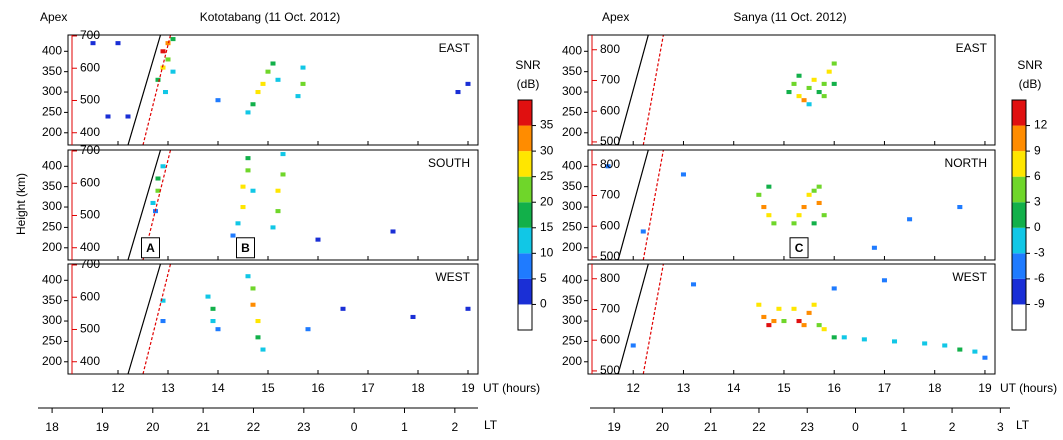 This screenshot has width=1063, height=440. Describe the element at coordinates (734, 388) in the screenshot. I see `x-tick-label: 14` at that location.